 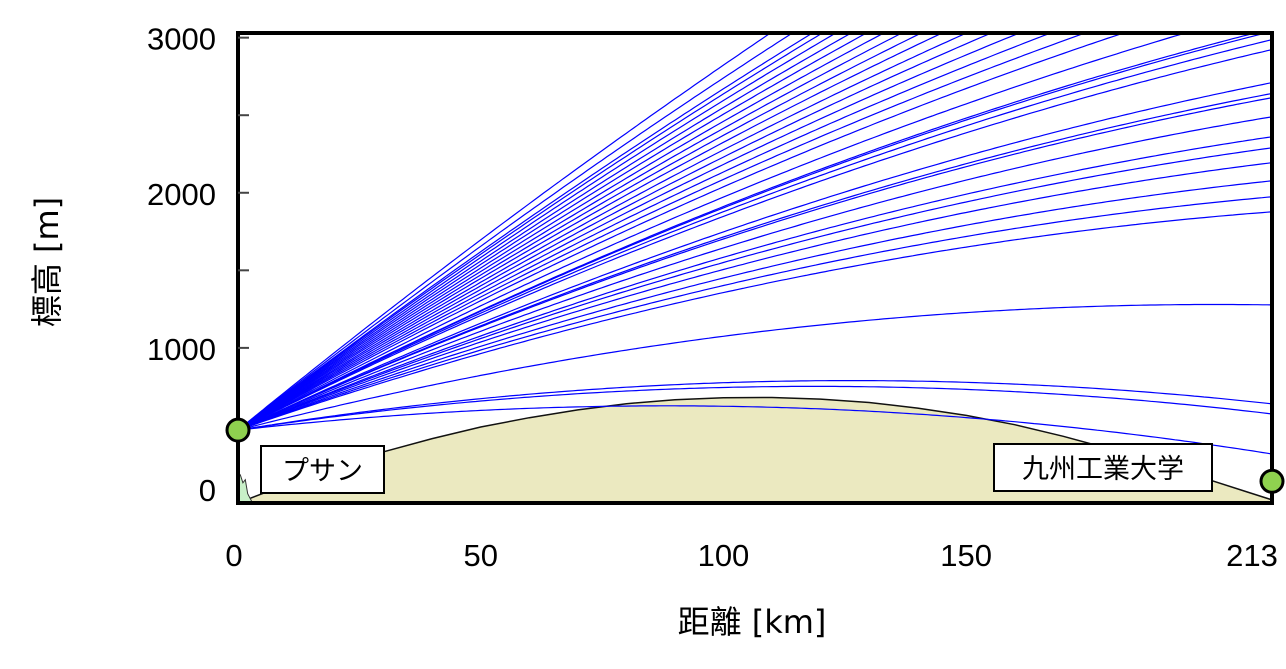 I want to click on stations: プサン 九州工業大学, so click(x=755, y=455).